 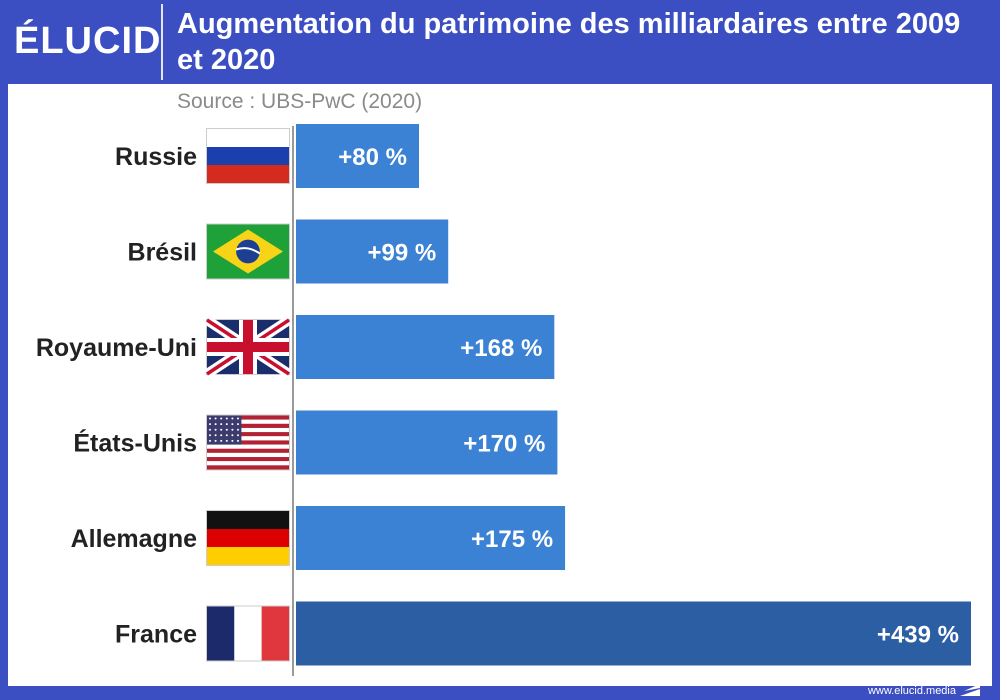 I want to click on category-label: États-Unis, so click(x=135, y=443).